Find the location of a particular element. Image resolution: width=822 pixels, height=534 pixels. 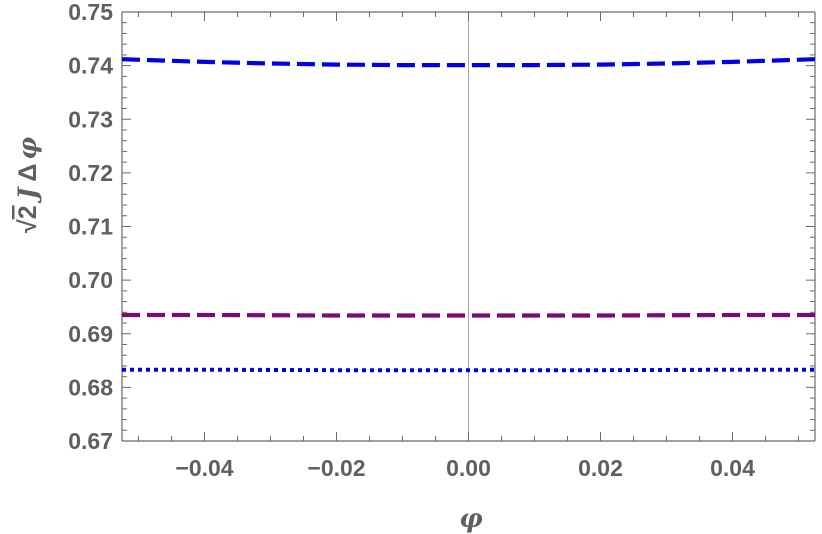

y-tick-label: 0.75 is located at coordinates (90, 12).